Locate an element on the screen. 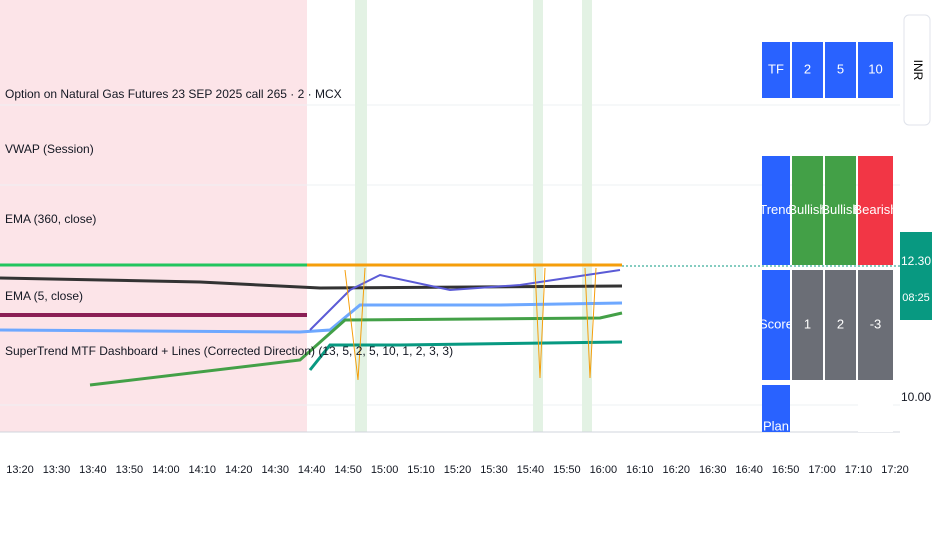 The width and height of the screenshot is (932, 555). last-price: 12.30 is located at coordinates (916, 261).